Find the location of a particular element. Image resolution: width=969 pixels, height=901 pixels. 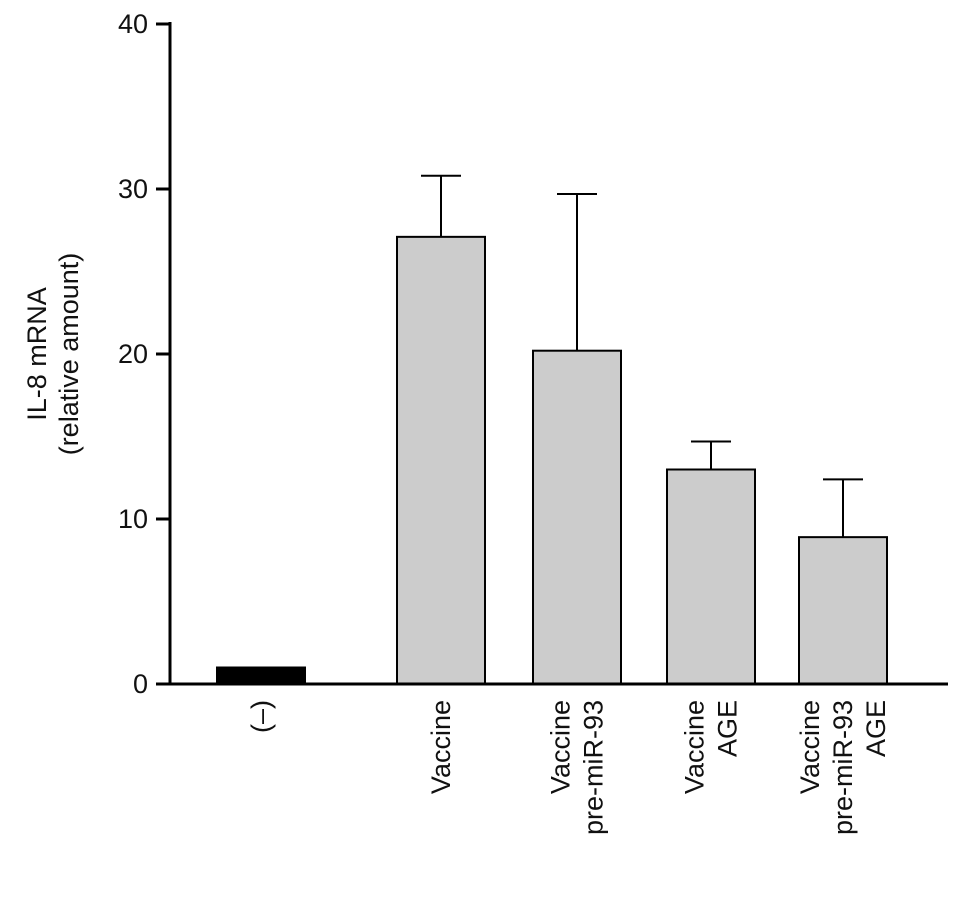

y-tick-label-30: 30 is located at coordinates (133, 189).